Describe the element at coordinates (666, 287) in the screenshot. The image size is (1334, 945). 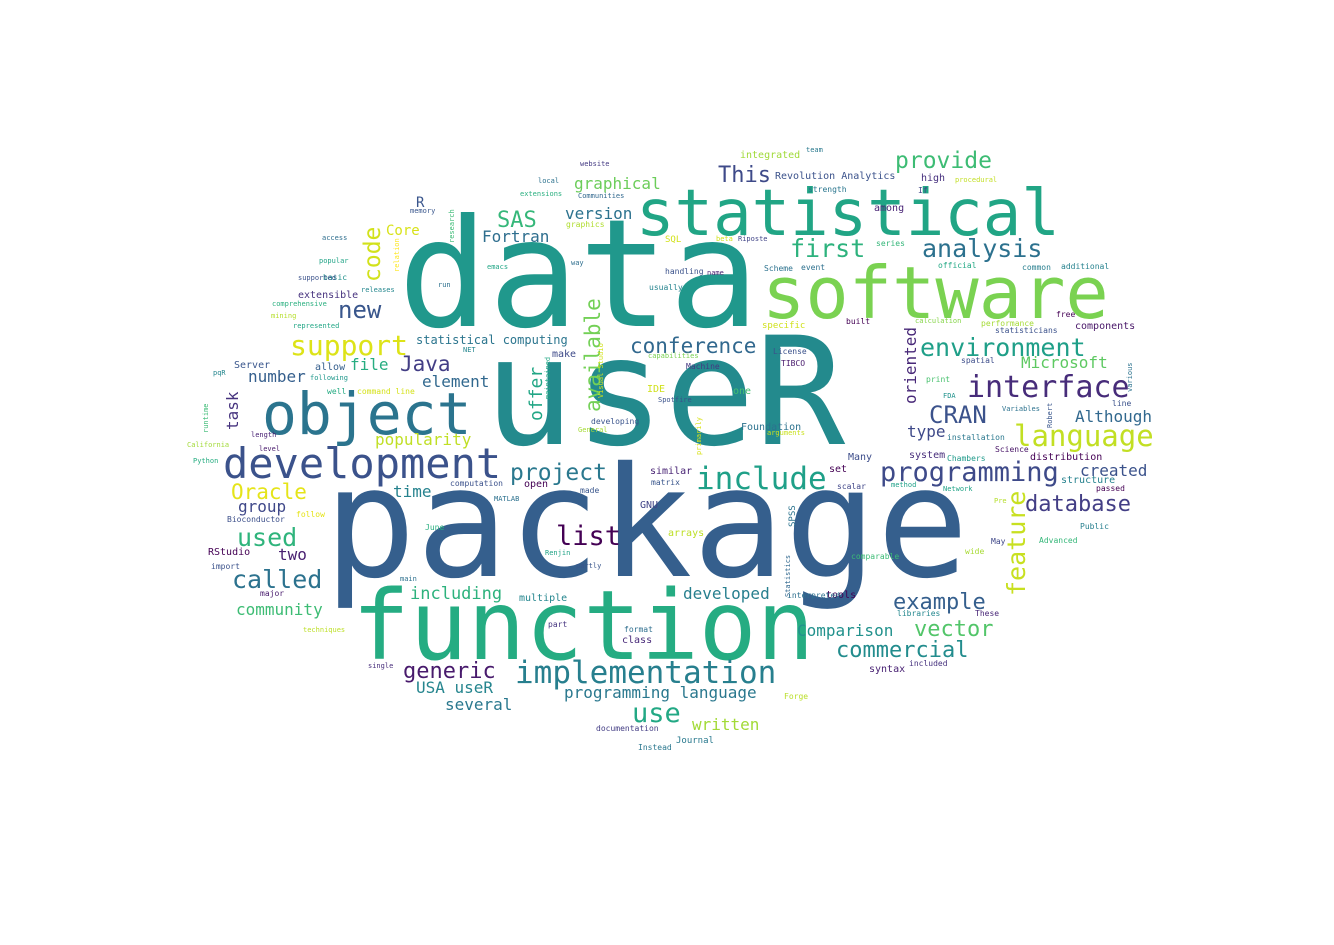
I see `word: usually` at that location.